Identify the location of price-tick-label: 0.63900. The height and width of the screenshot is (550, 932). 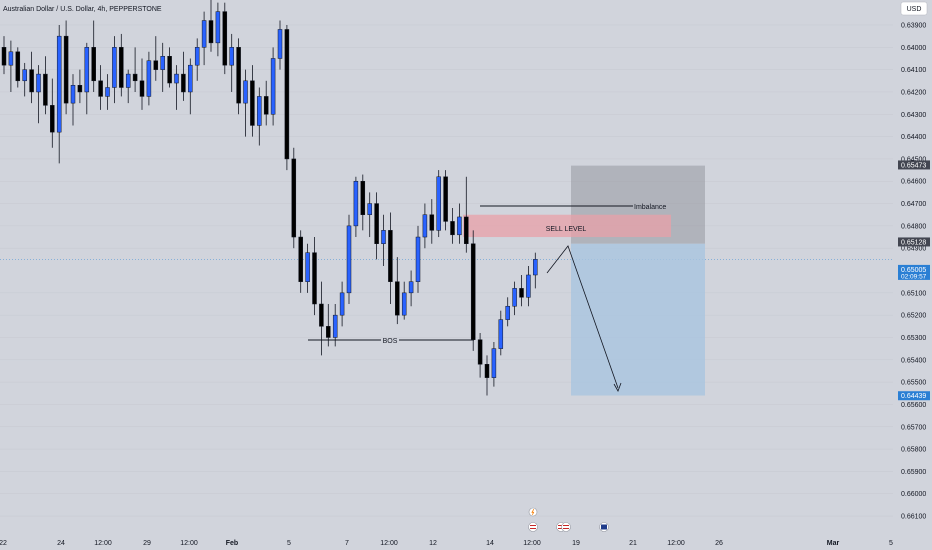
(913, 26).